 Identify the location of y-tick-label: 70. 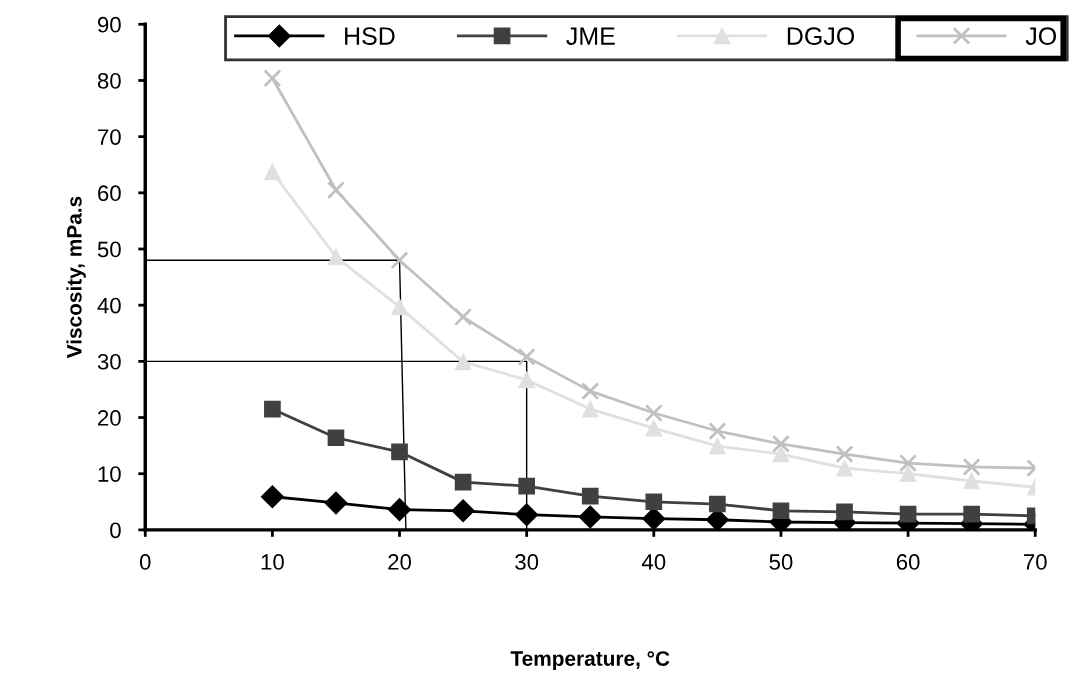
(109, 137).